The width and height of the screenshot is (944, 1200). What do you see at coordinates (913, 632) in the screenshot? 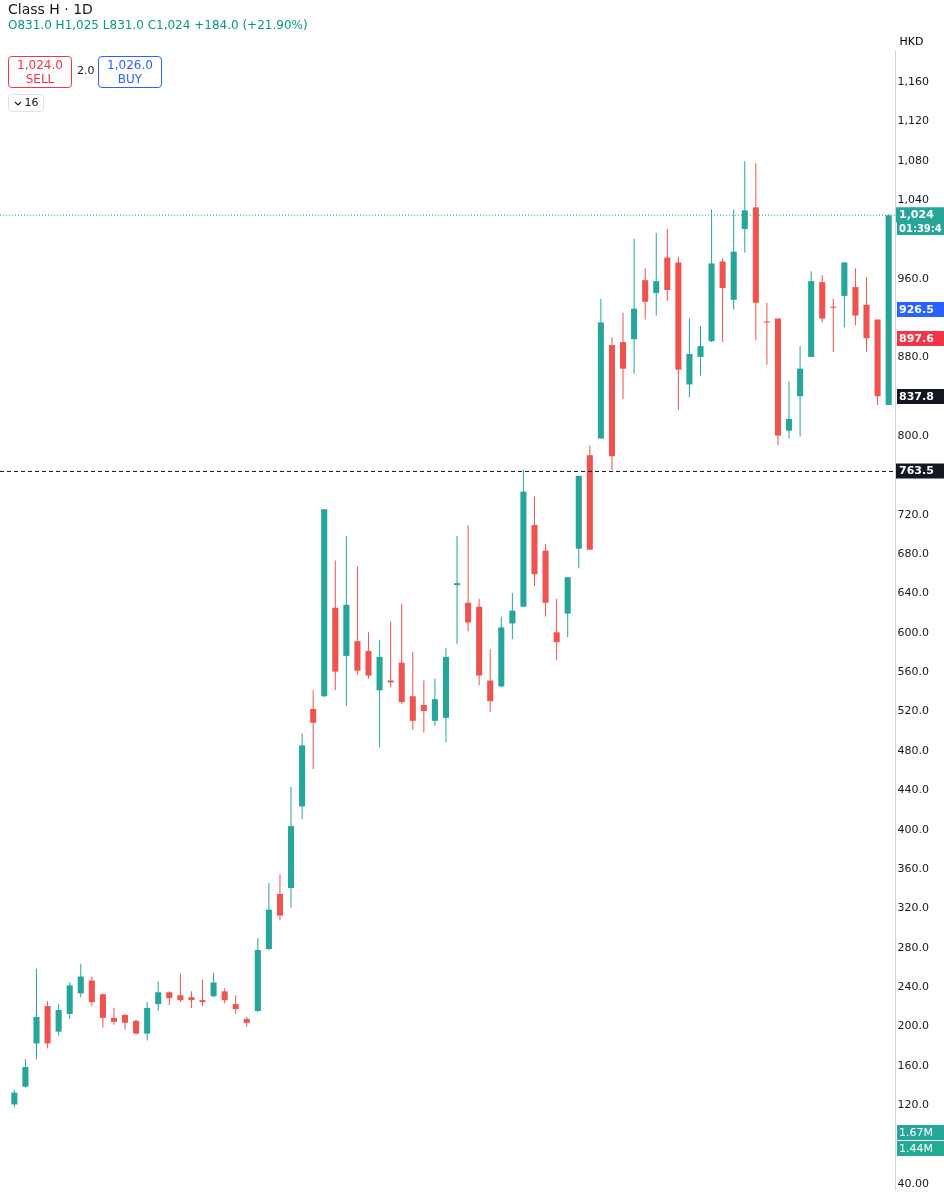
I see `y-tick-label: 600.0` at bounding box center [913, 632].